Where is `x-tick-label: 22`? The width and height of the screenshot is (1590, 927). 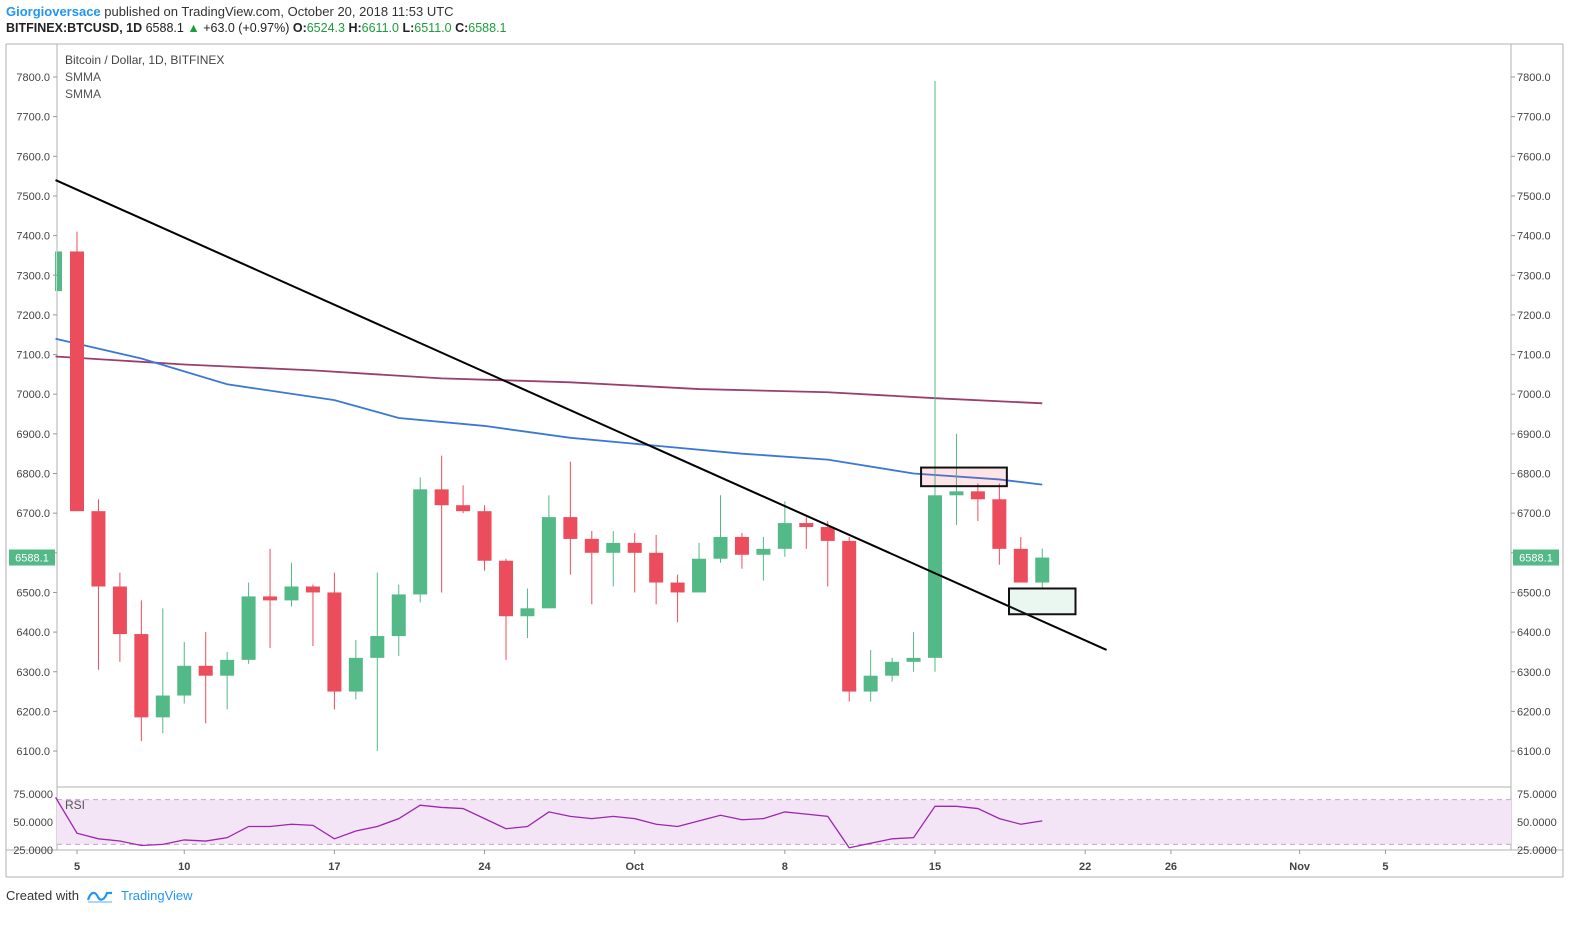
x-tick-label: 22 is located at coordinates (1085, 867).